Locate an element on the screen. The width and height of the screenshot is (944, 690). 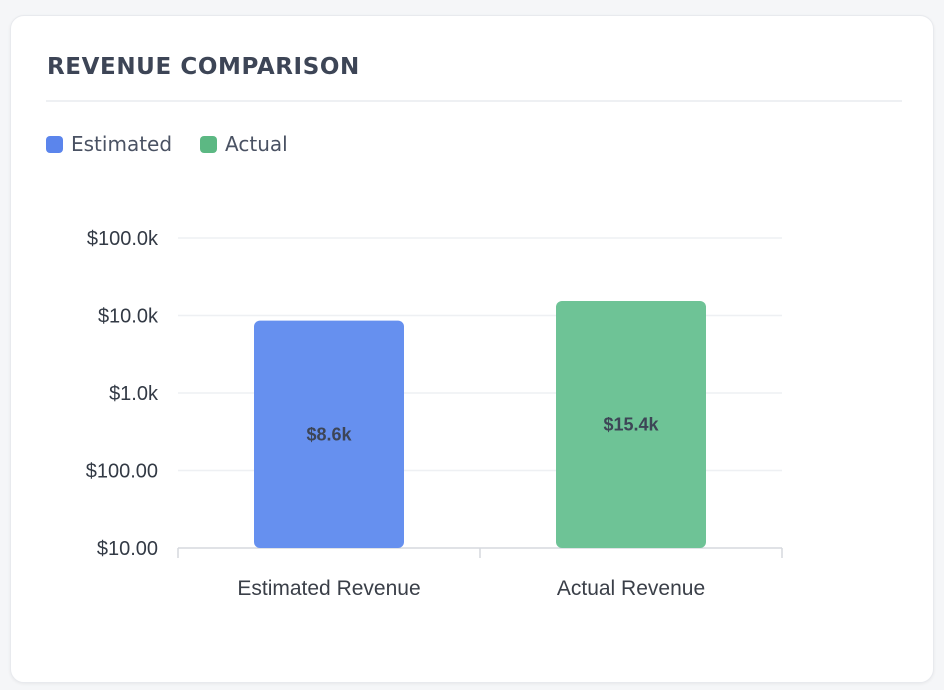
legend-swatch-actual is located at coordinates (209, 144).